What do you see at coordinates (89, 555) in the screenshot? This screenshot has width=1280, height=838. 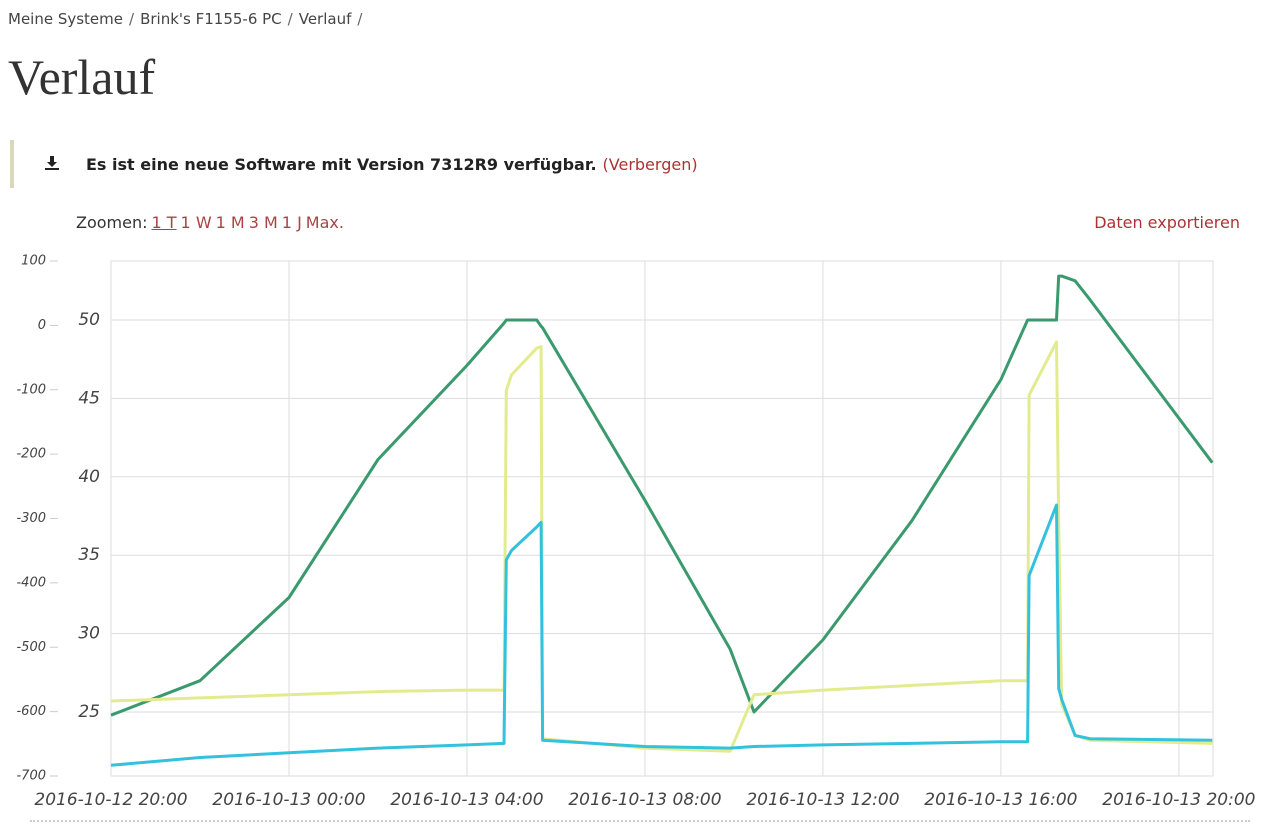 I see `y-tick-label: 35` at bounding box center [89, 555].